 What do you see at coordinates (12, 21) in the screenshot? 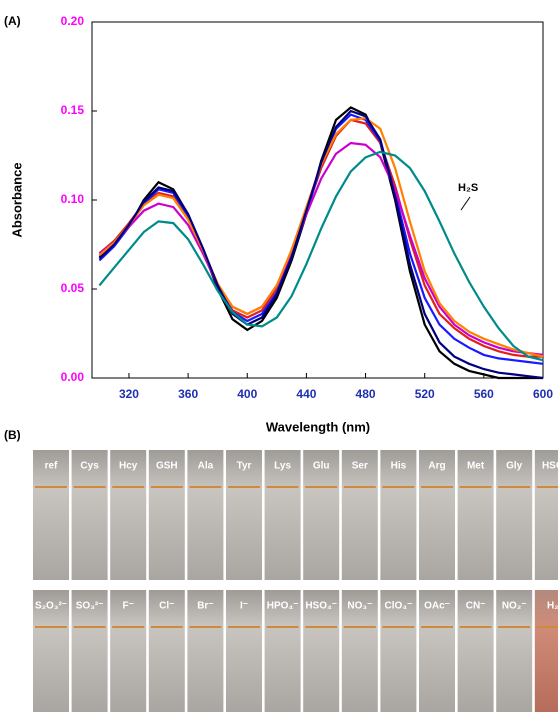
I see `panel-label: (A)` at bounding box center [12, 21].